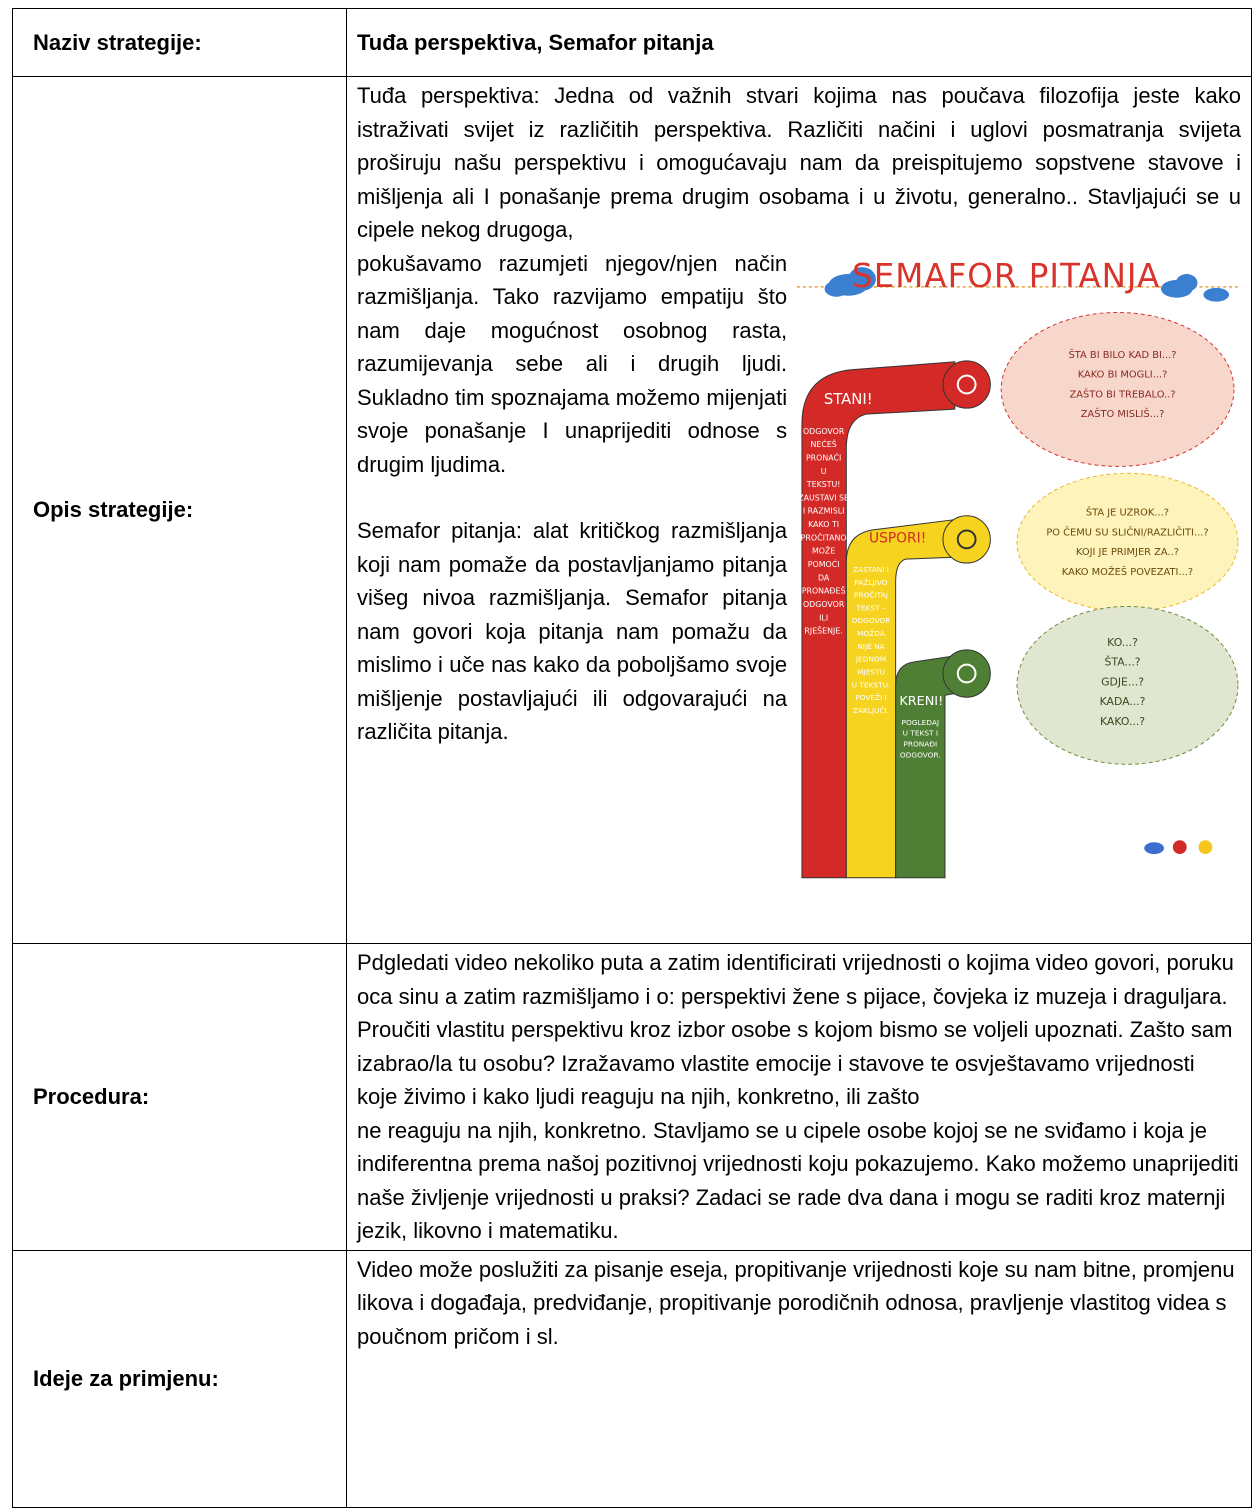 The height and width of the screenshot is (1508, 1254). I want to click on text-line: DA, so click(824, 577).